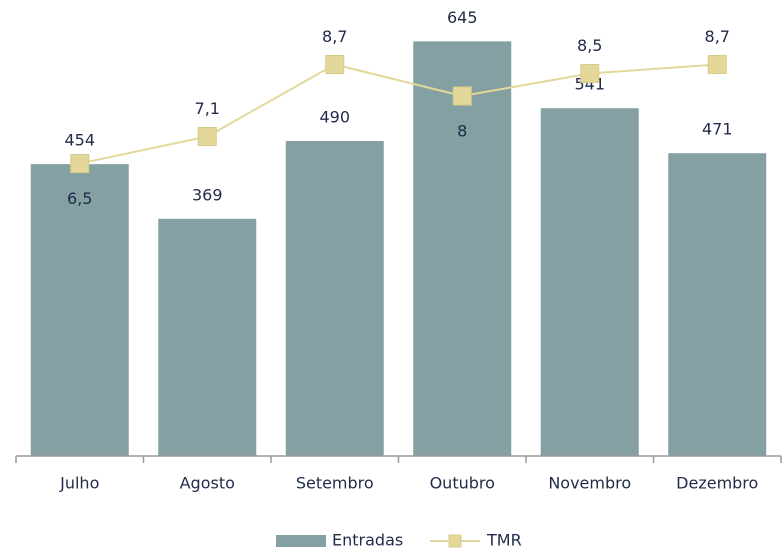 The image size is (782, 551). What do you see at coordinates (335, 483) in the screenshot?
I see `x-tick-label: Setembro` at bounding box center [335, 483].